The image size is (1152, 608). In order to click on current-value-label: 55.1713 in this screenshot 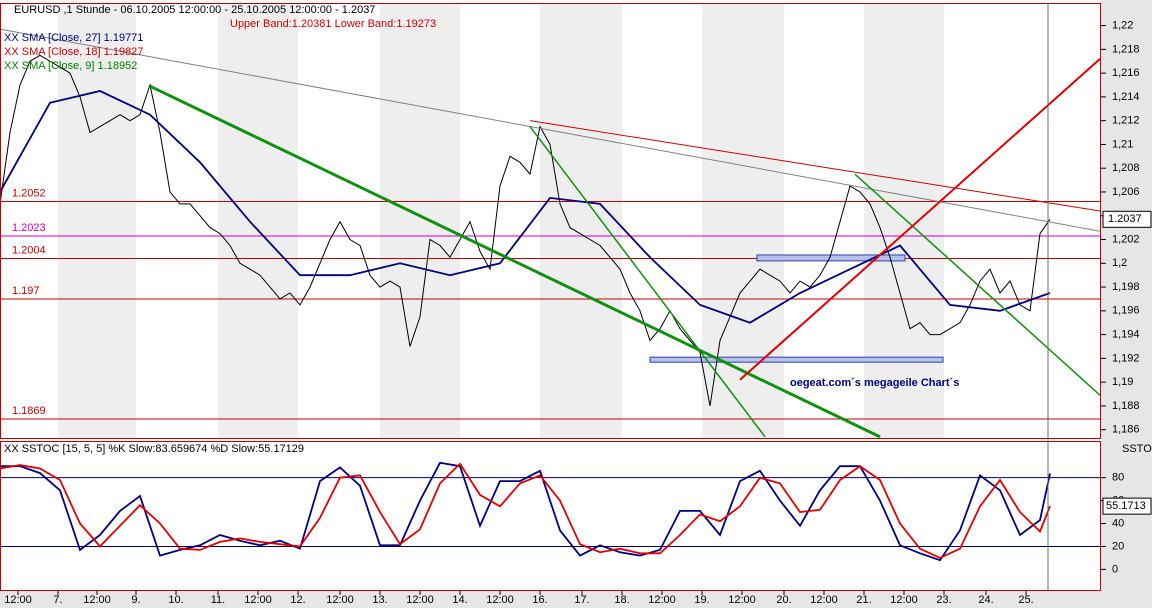, I will do `click(1126, 506)`.